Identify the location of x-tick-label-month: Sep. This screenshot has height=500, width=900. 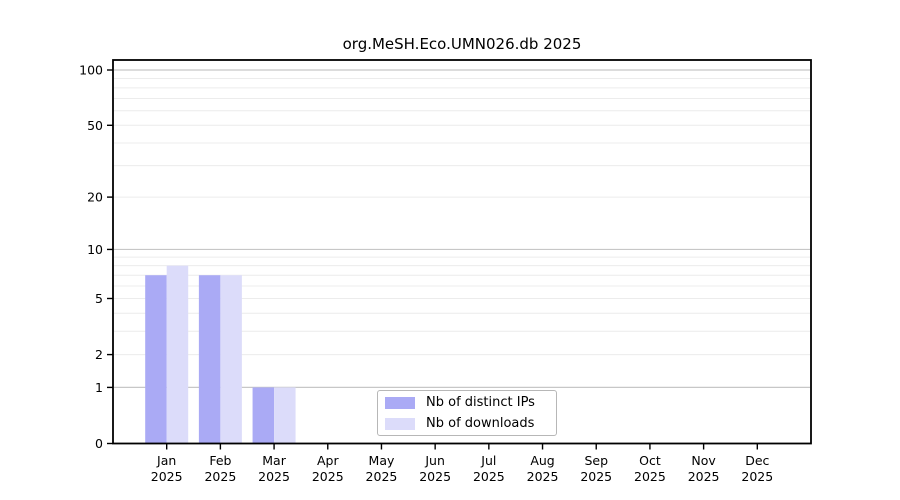
(596, 460).